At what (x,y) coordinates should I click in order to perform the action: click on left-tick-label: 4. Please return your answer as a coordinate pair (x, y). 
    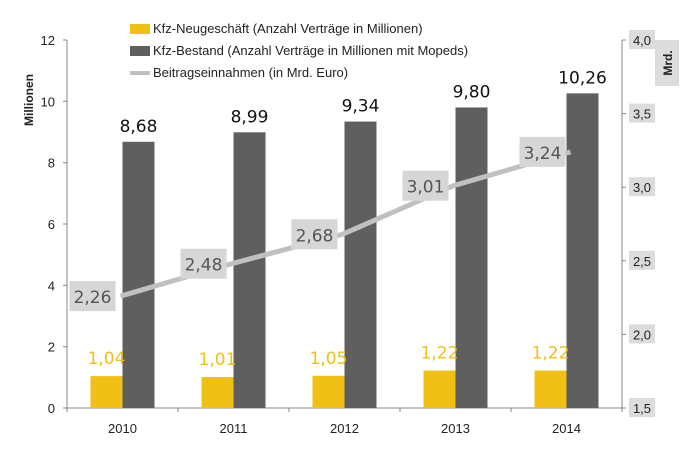
    Looking at the image, I should click on (51, 285).